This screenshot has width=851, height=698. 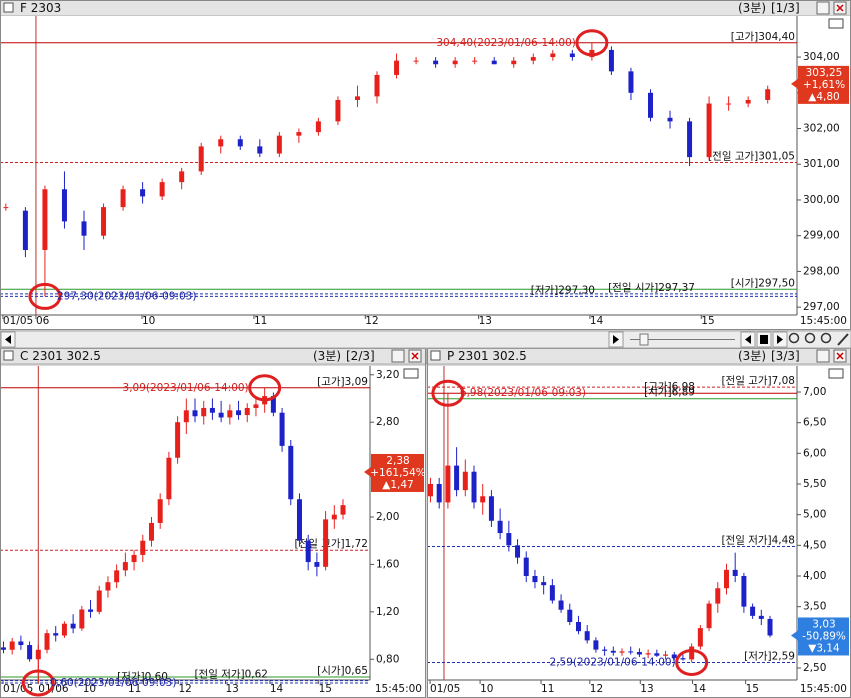 What do you see at coordinates (824, 636) in the screenshot?
I see `change-percent: -50,89%` at bounding box center [824, 636].